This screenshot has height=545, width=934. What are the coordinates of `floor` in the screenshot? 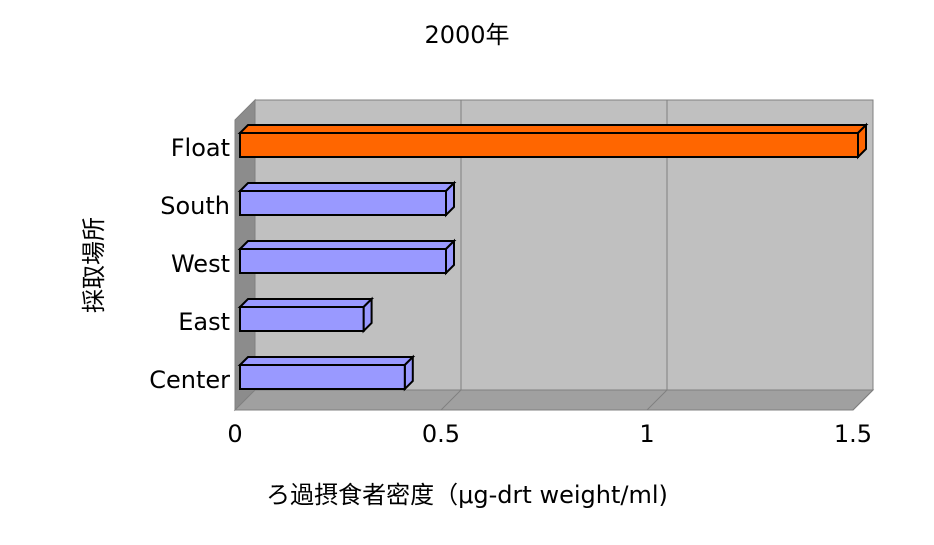 It's located at (554, 400).